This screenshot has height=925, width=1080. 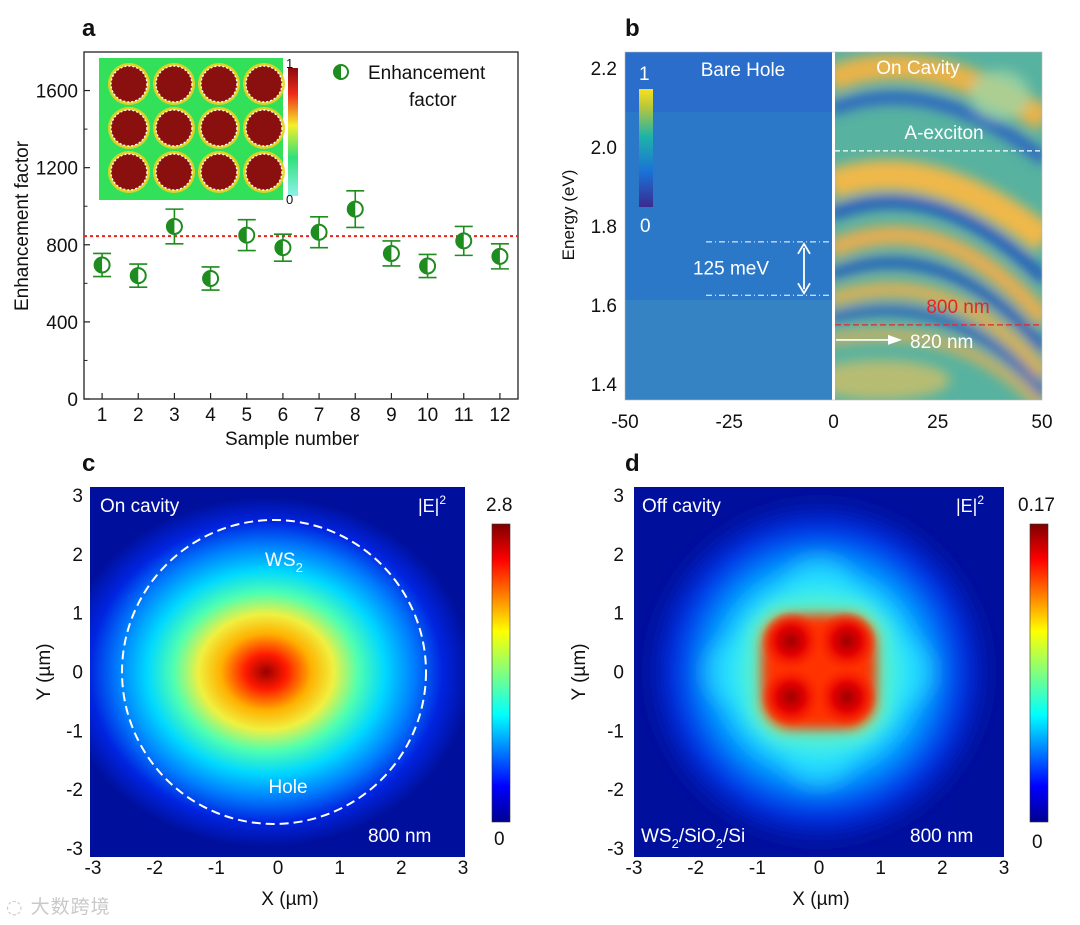 I want to click on x-tick-label: 5, so click(x=246, y=415).